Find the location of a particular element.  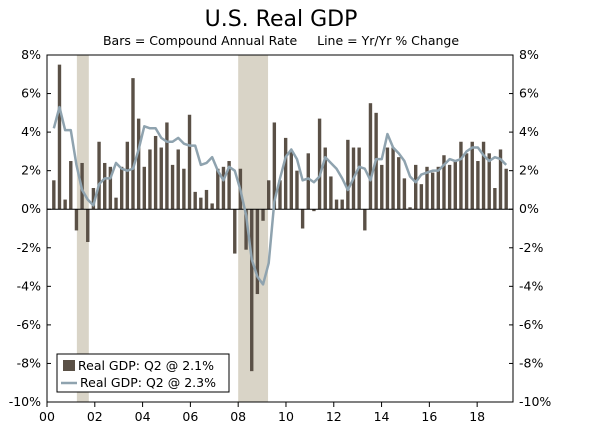

x-tick-label: 14 is located at coordinates (382, 416).